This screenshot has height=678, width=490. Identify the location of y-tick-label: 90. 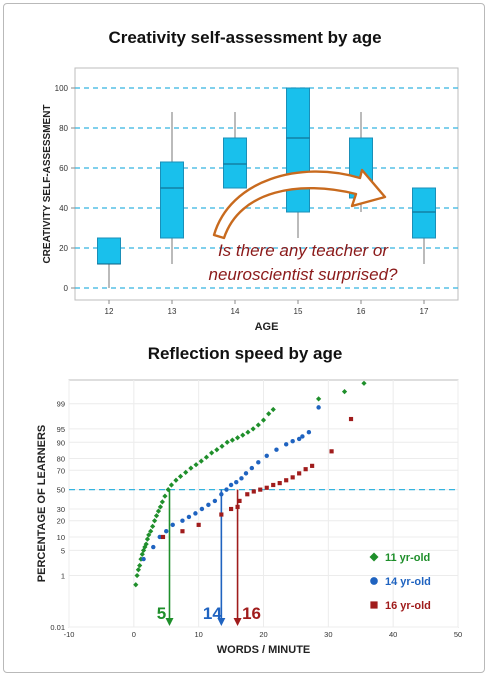
(61, 442).